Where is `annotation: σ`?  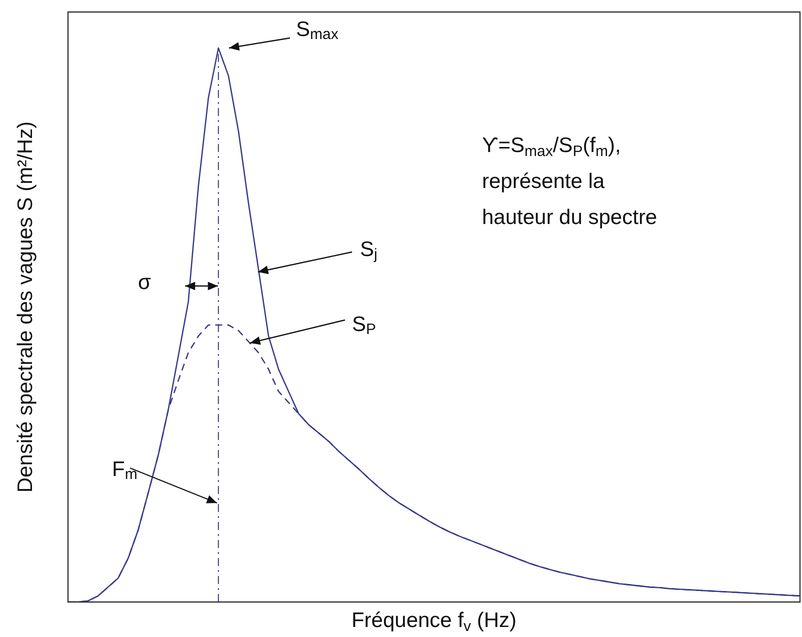
annotation: σ is located at coordinates (144, 282).